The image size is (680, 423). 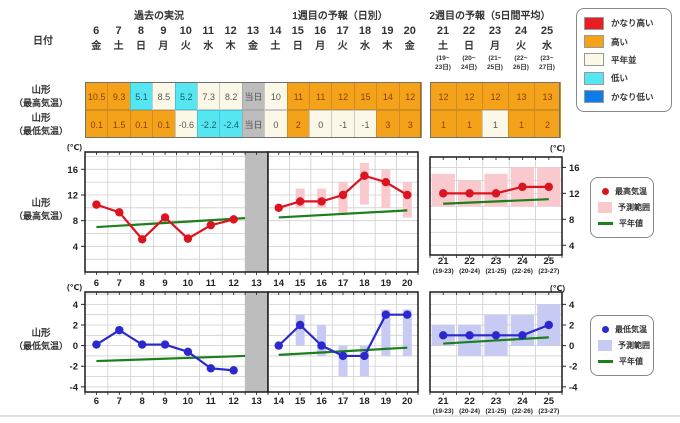 I want to click on date-header-day: 14 土, so click(x=275, y=39).